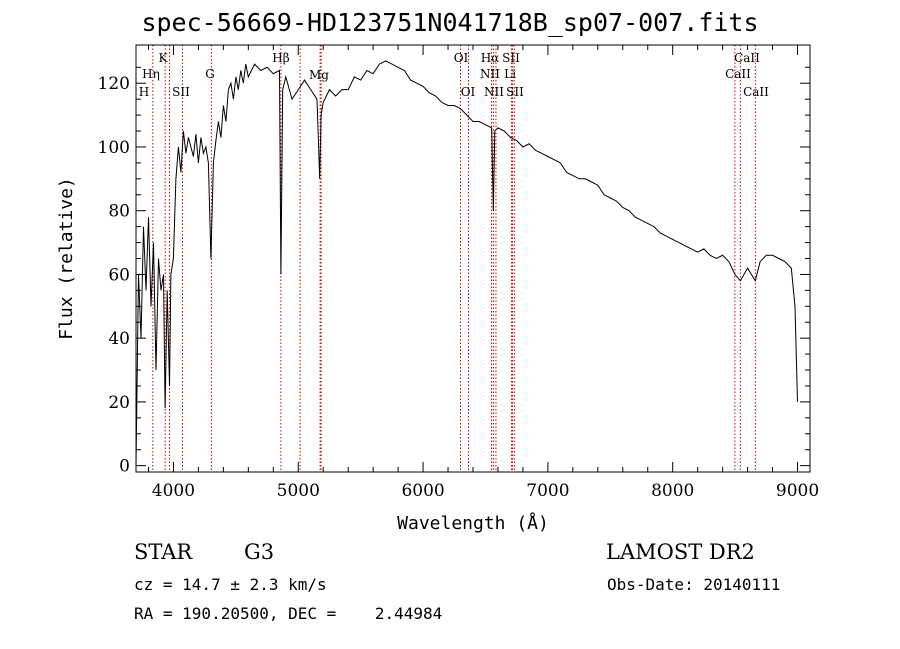 This screenshot has height=649, width=900. Describe the element at coordinates (173, 491) in the screenshot. I see `x-tick-label: 4000` at that location.